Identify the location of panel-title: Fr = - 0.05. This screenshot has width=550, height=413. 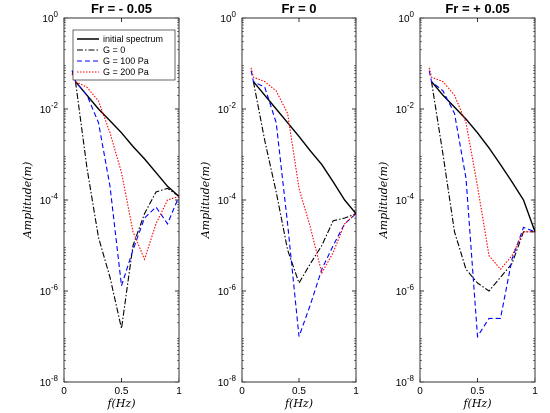
(121, 8).